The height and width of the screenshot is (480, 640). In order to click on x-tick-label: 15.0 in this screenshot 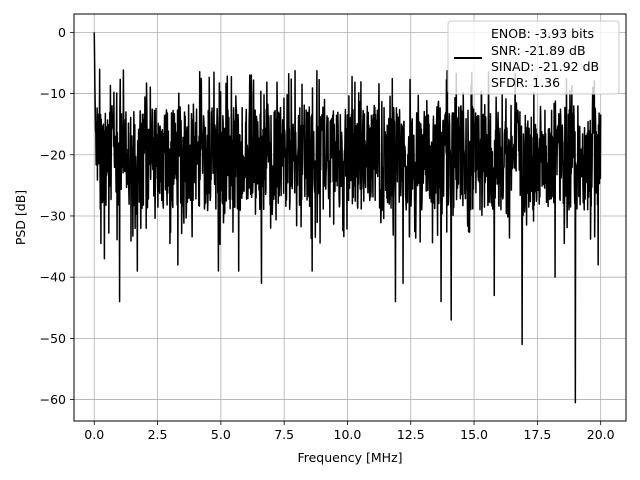, I will do `click(474, 434)`.